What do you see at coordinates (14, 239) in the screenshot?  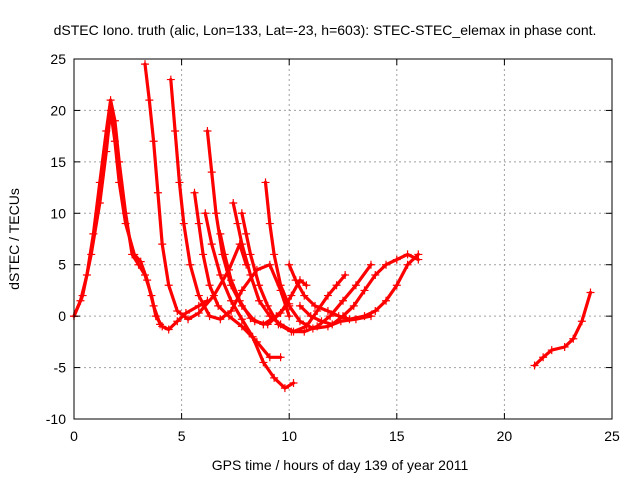 I see `y-axis-label: dSTEC / TECUs` at bounding box center [14, 239].